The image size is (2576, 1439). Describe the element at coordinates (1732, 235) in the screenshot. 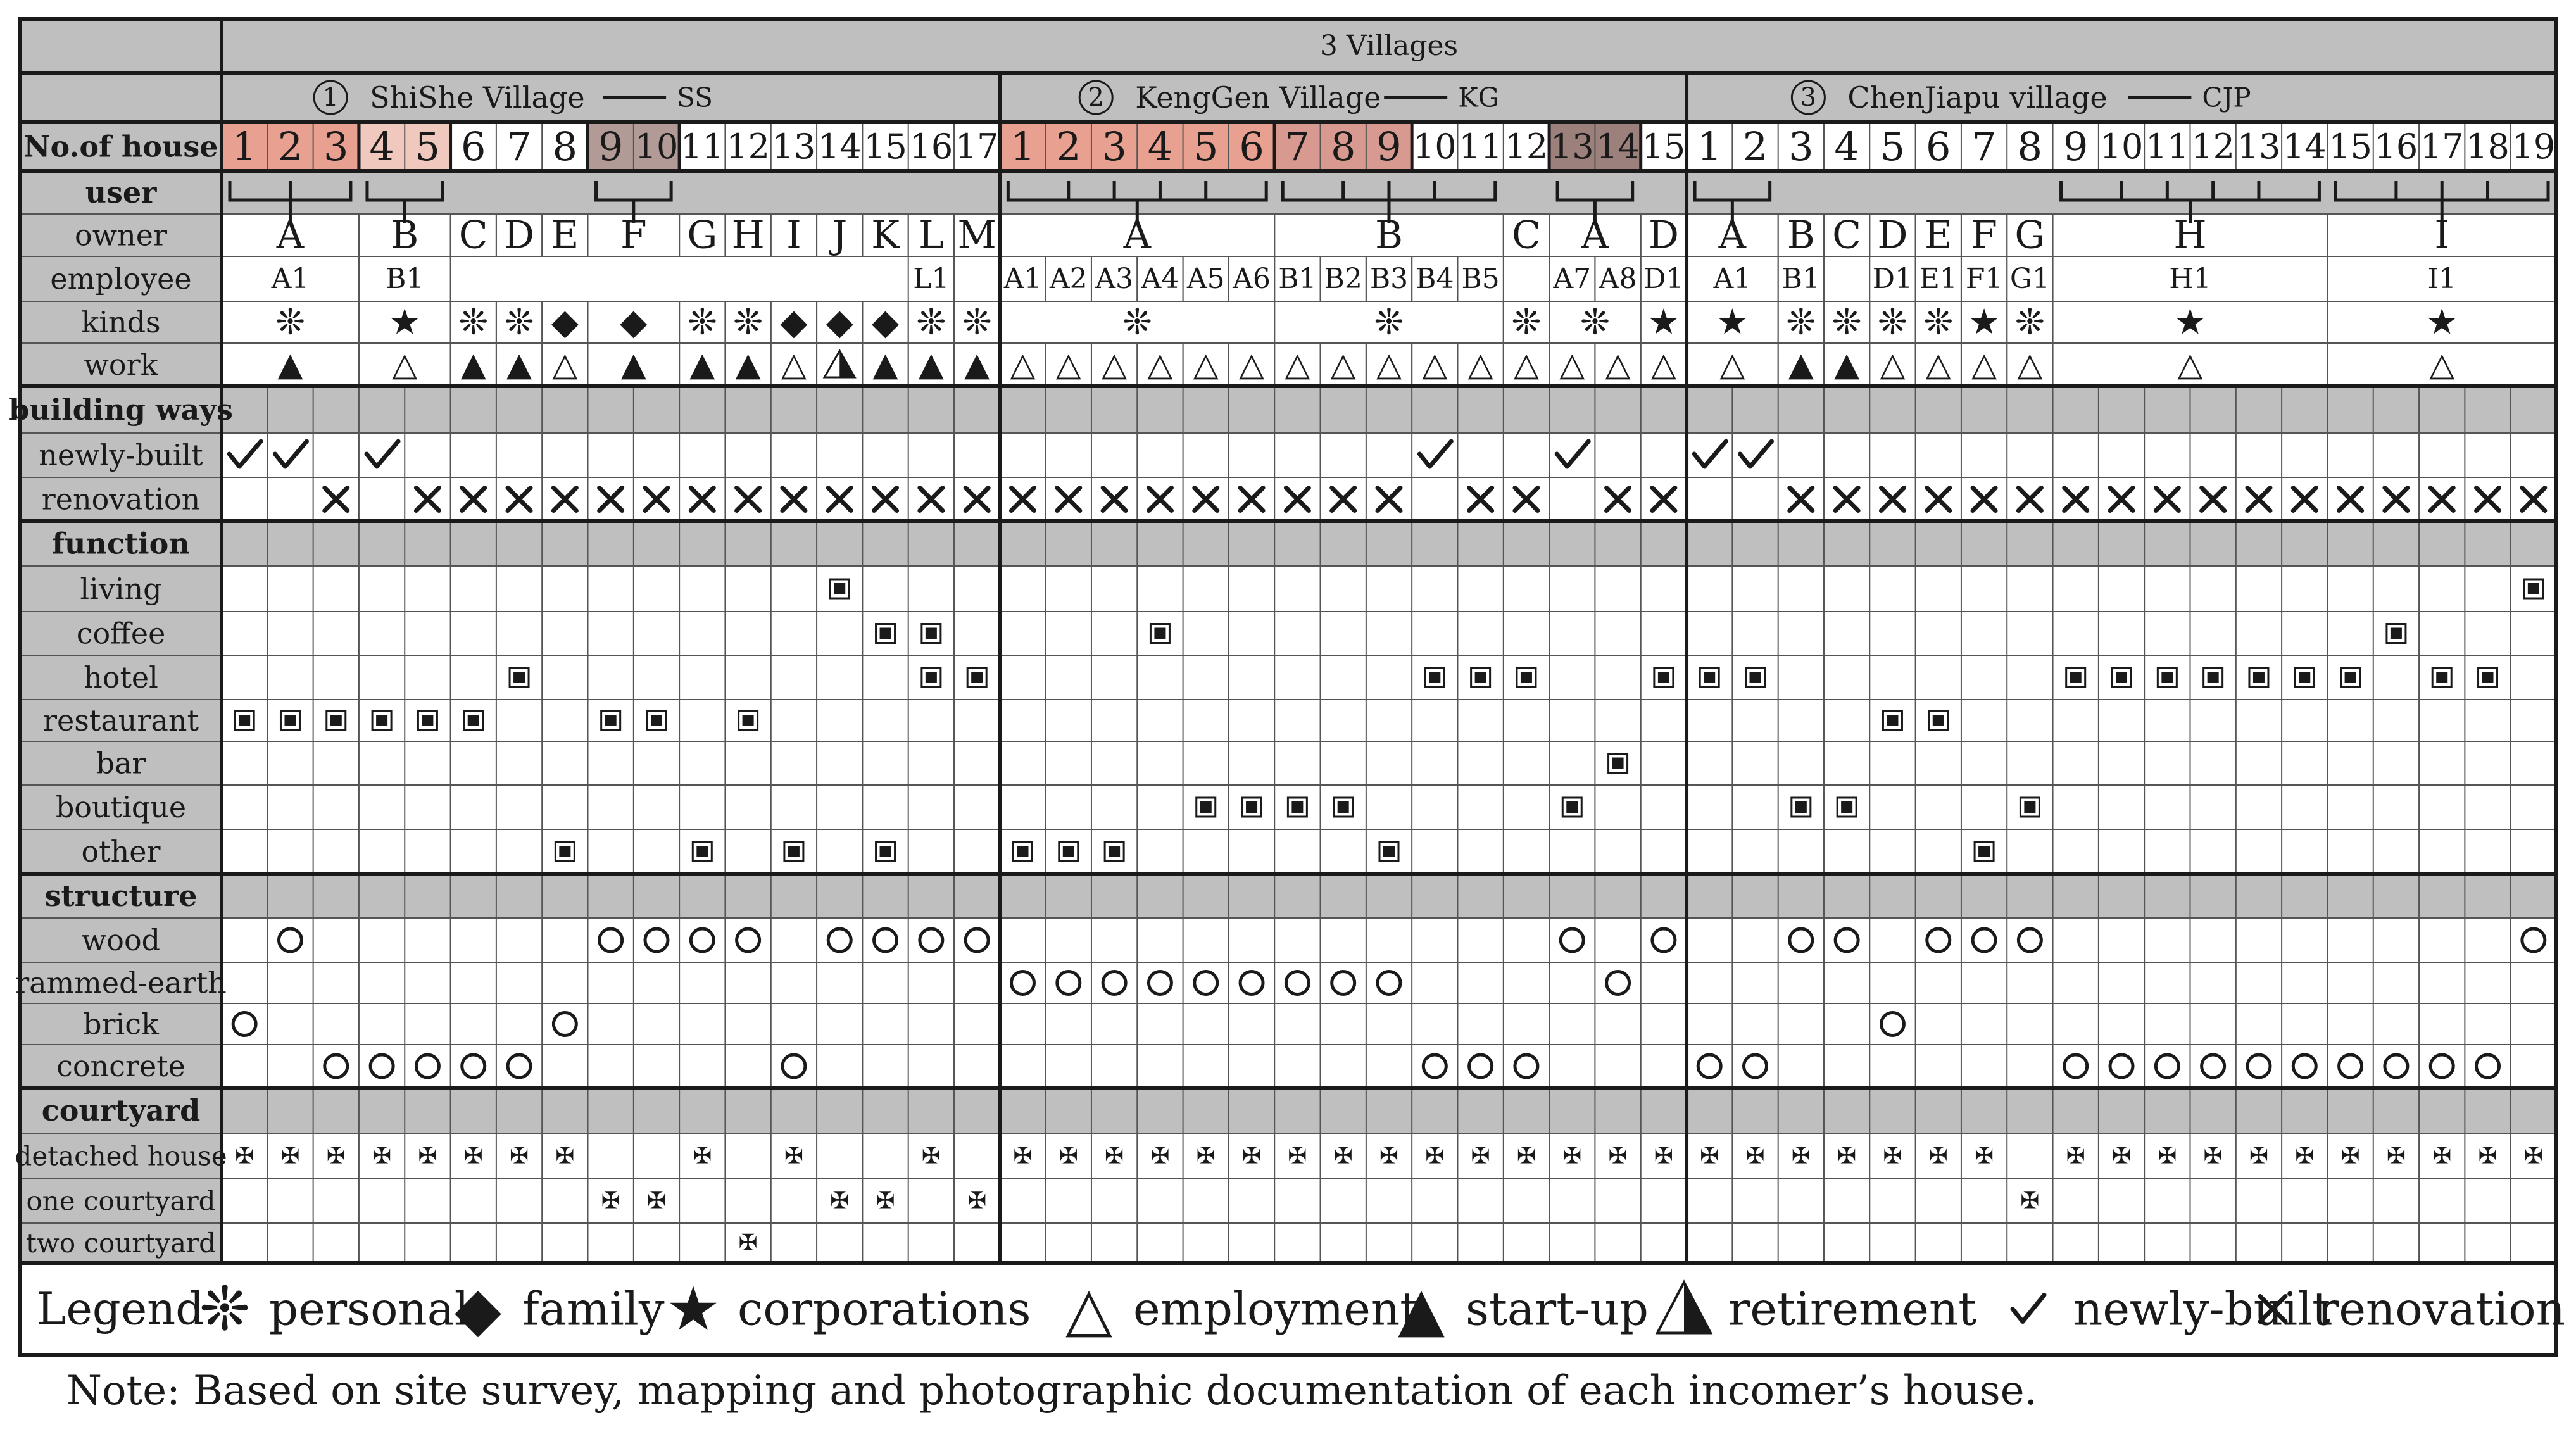

I see `owner-label: A` at that location.